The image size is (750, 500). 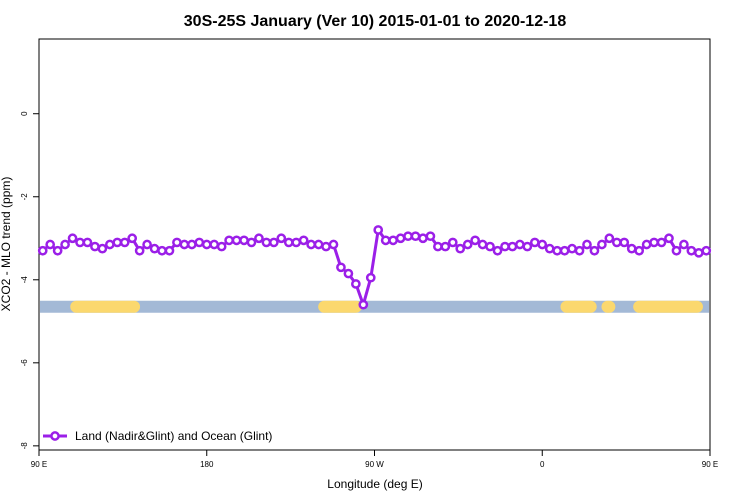 I want to click on x-axis-ticks: 90 E 180 90 W 0 90 E, so click(x=374, y=459).